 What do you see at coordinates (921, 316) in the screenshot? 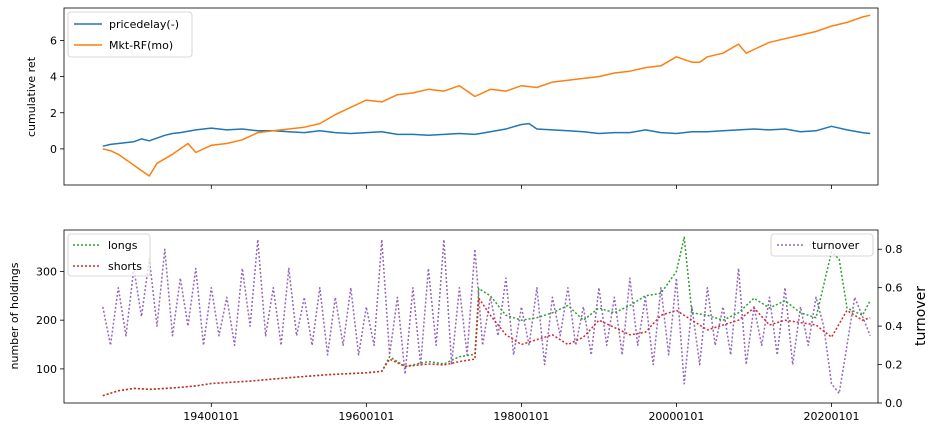
I see `bottom-y2-axis-label: turnover` at bounding box center [921, 316].